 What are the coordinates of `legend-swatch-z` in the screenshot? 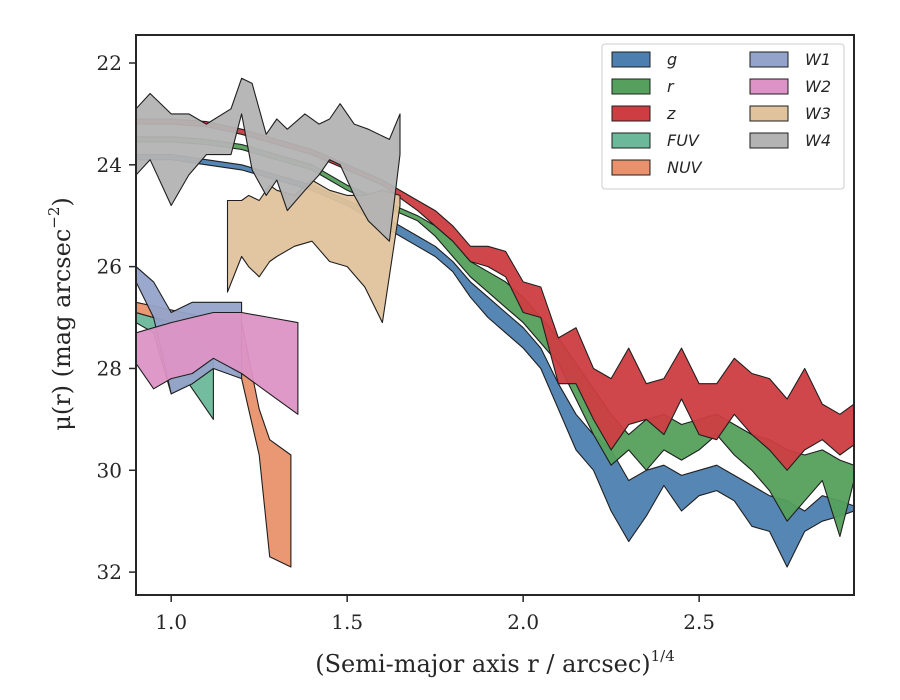 It's located at (631, 113).